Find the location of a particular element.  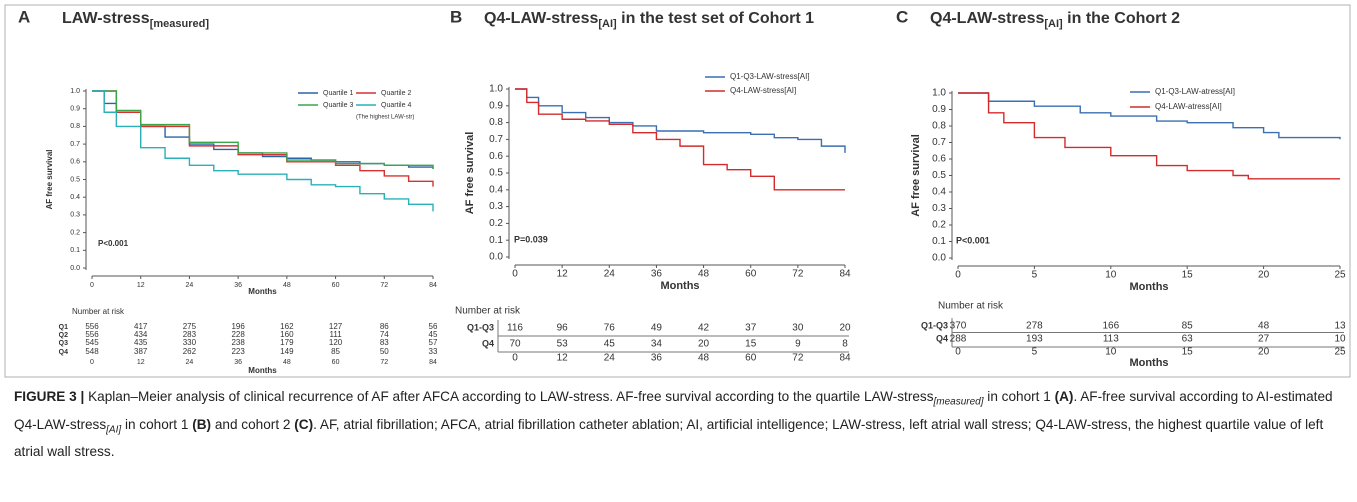

caption-text: [AI] is located at coordinates (114, 430).